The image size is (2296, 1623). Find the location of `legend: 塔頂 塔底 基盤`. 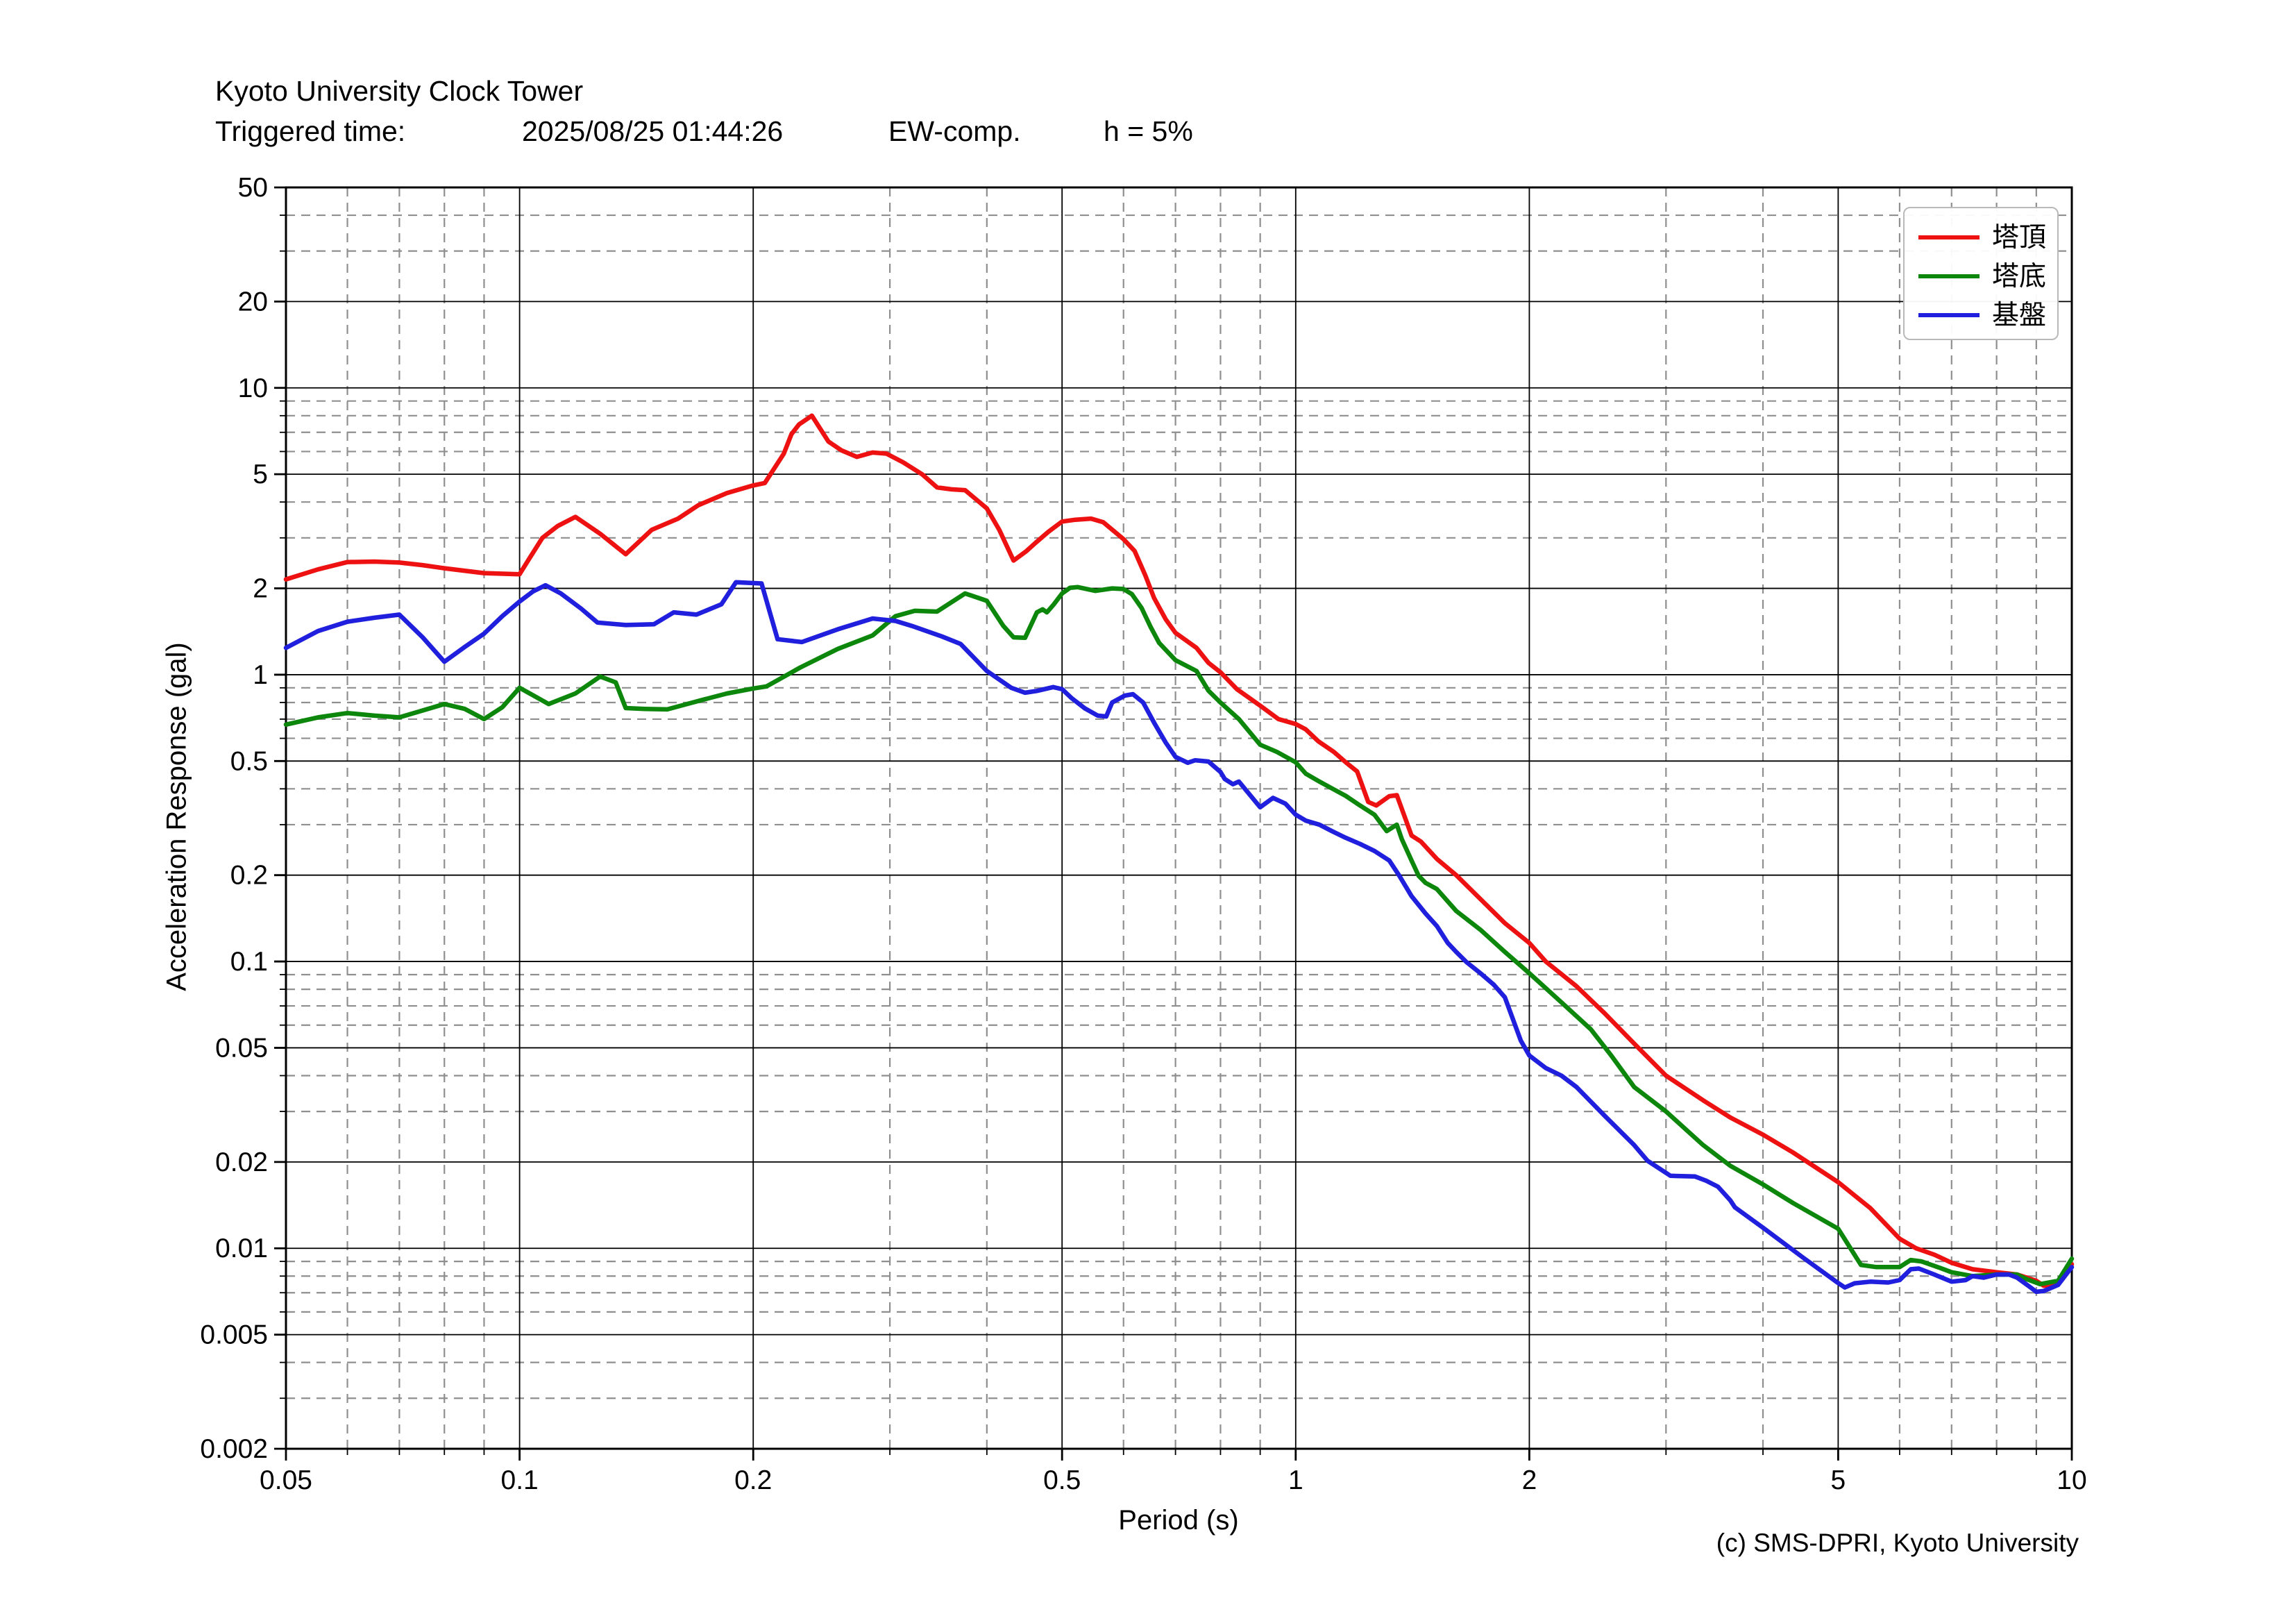

legend: 塔頂 塔底 基盤 is located at coordinates (1981, 273).